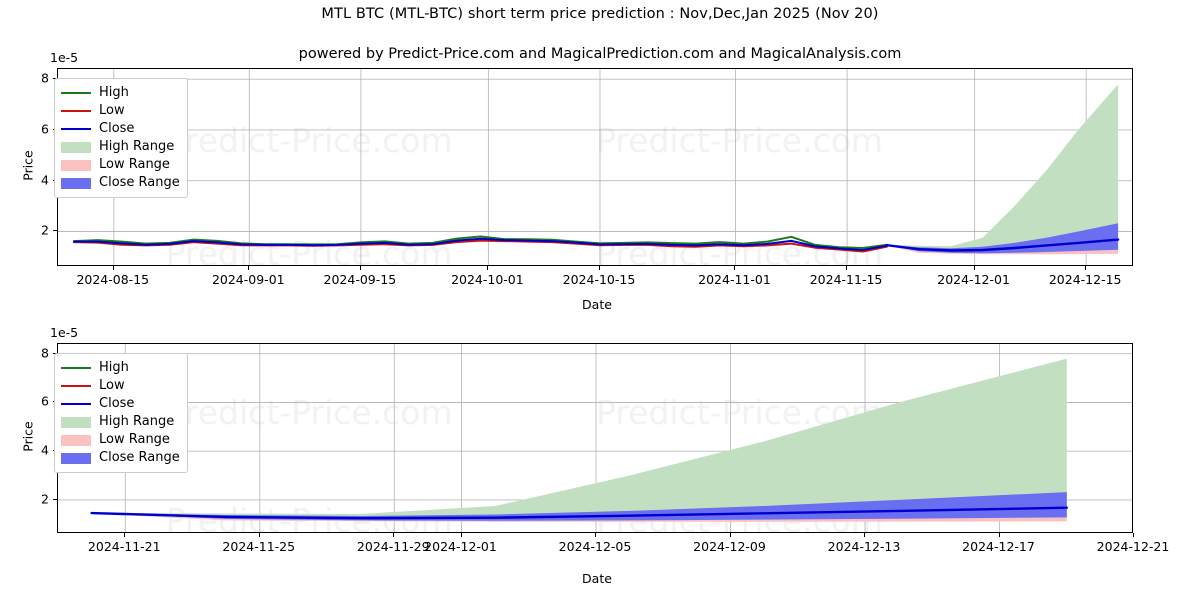 Image resolution: width=1200 pixels, height=600 pixels. What do you see at coordinates (28, 436) in the screenshot?
I see `bottom-axis-label-y: Price` at bounding box center [28, 436].